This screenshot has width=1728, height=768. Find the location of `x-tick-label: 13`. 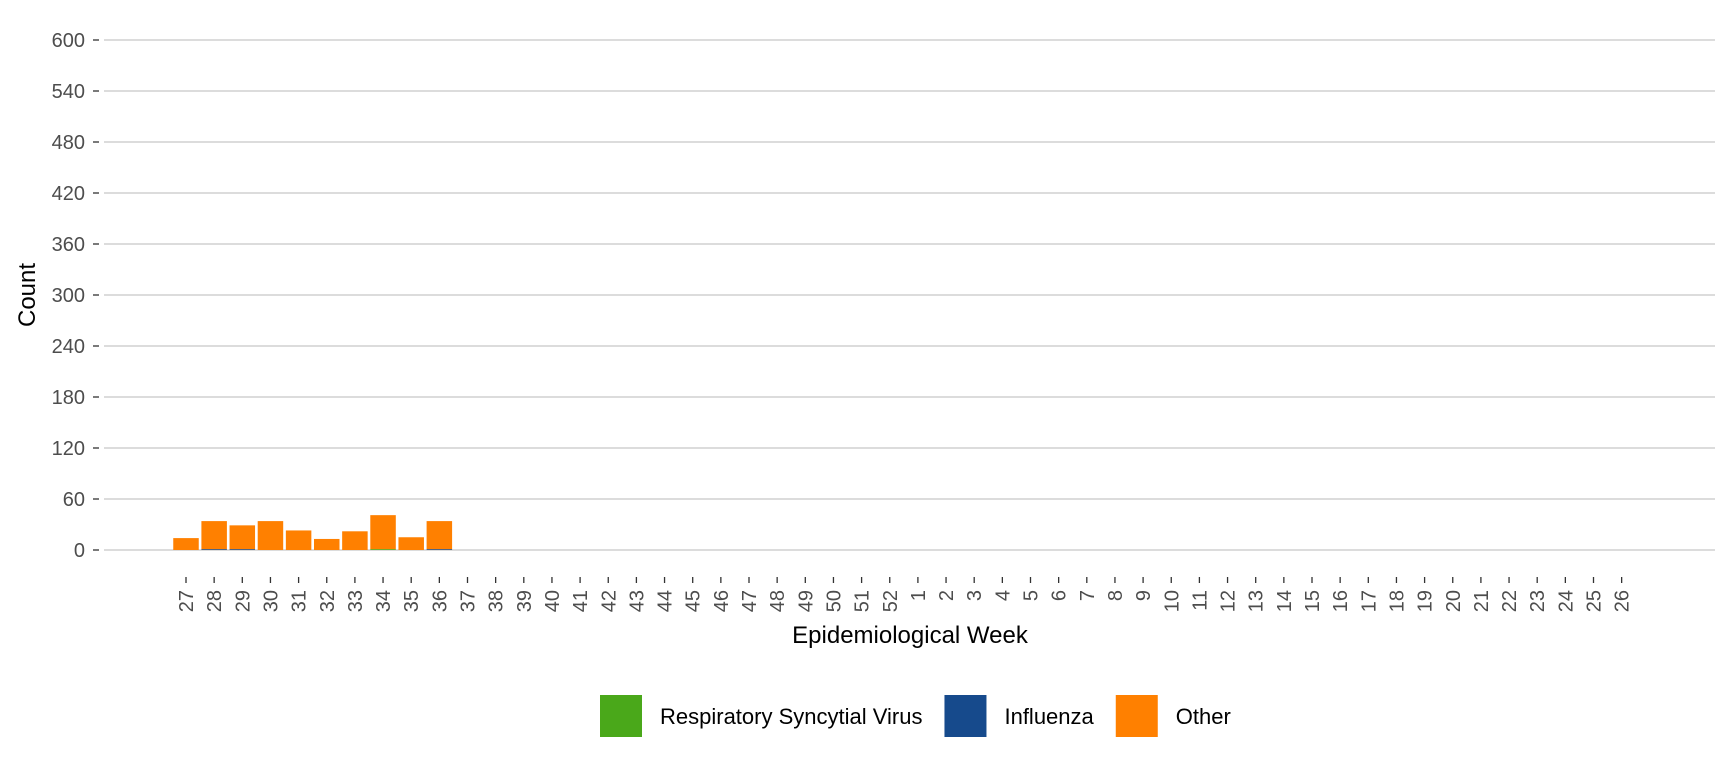

x-tick-label: 13 is located at coordinates (1257, 601).